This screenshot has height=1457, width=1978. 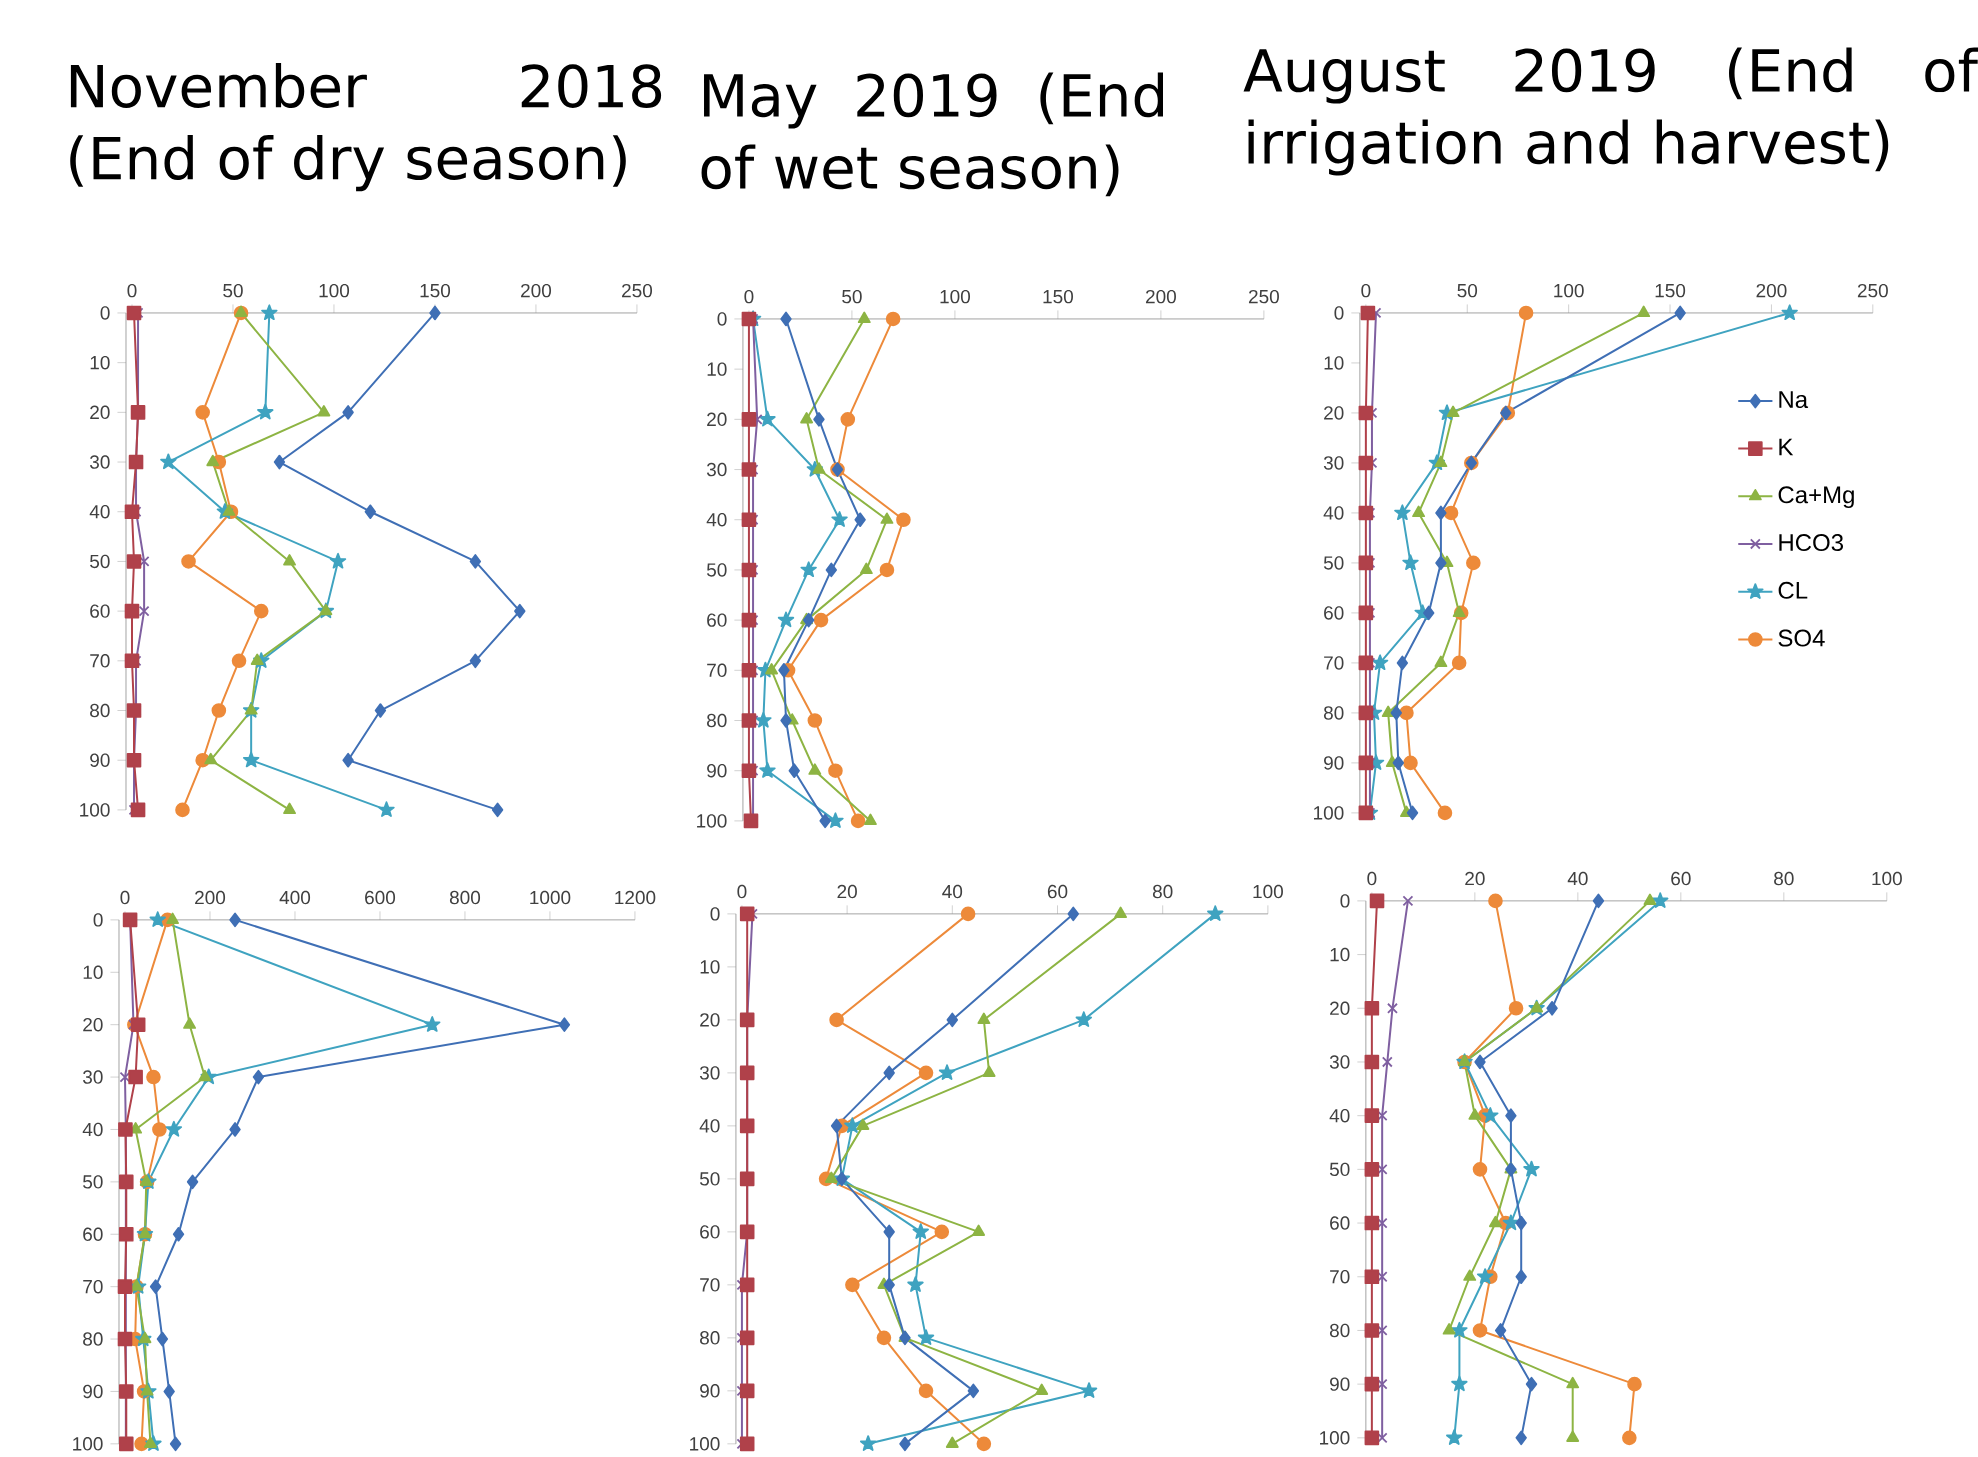 I want to click on chart-title: November 2018 (End of dry season), so click(x=366, y=127).